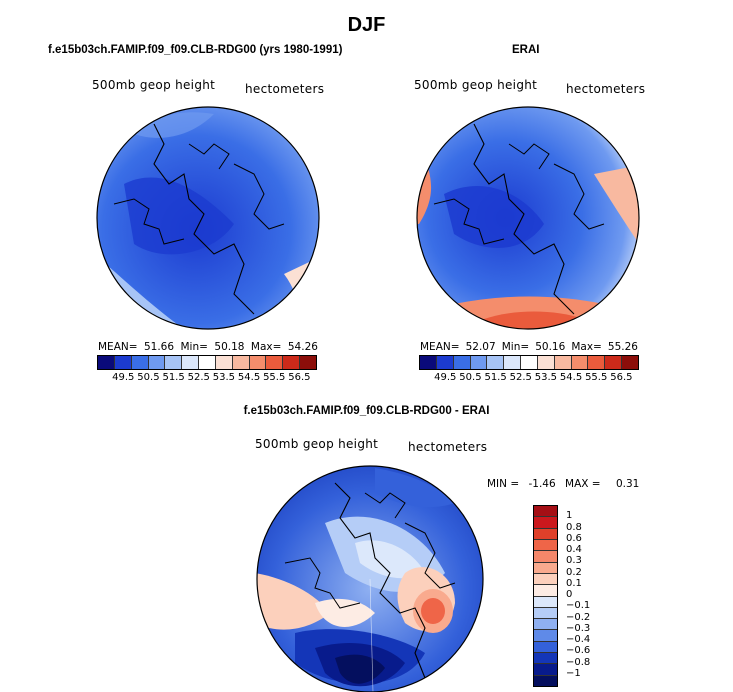 The width and height of the screenshot is (733, 692). I want to click on min-value: 50.16, so click(550, 347).